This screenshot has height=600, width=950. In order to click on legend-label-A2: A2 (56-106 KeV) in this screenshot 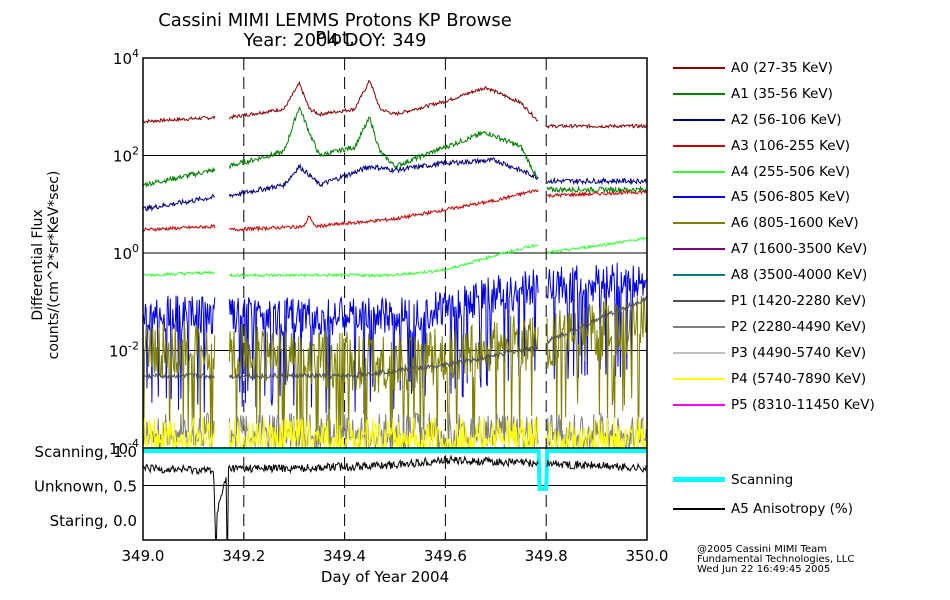, I will do `click(786, 119)`.